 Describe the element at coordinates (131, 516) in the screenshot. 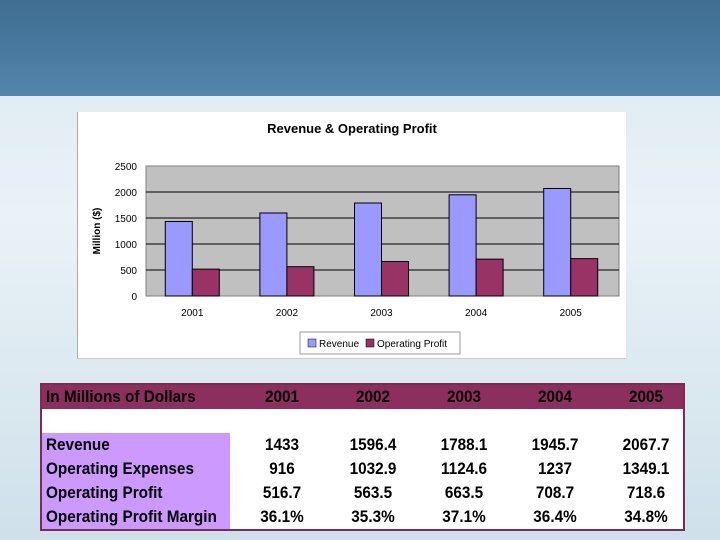

I see `table-row-label: Operating Profit Margin` at that location.